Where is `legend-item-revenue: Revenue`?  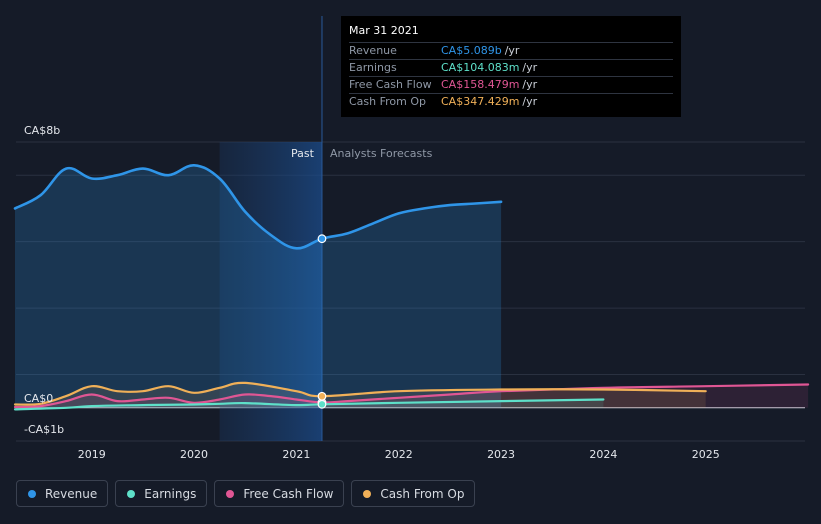
legend-item-revenue: Revenue is located at coordinates (62, 493).